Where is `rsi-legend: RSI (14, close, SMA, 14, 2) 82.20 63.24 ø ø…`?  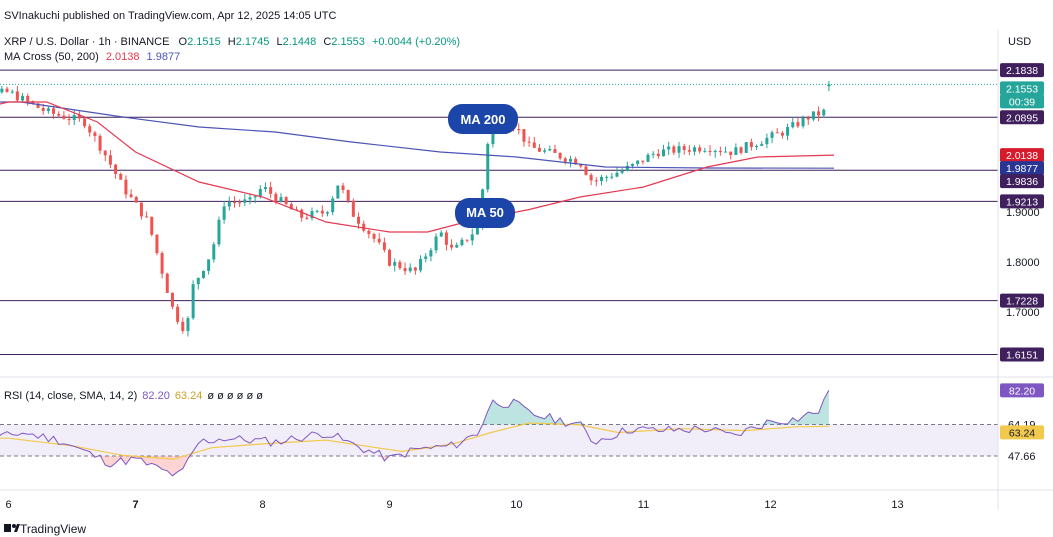 rsi-legend: RSI (14, close, SMA, 14, 2) 82.20 63.24 ø ø… is located at coordinates (133, 396).